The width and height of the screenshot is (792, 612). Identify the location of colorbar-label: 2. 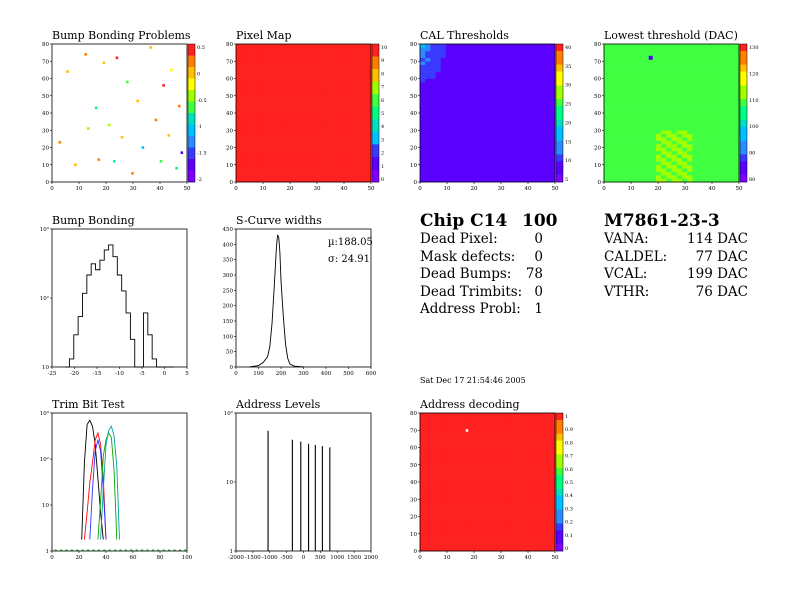
(382, 154).